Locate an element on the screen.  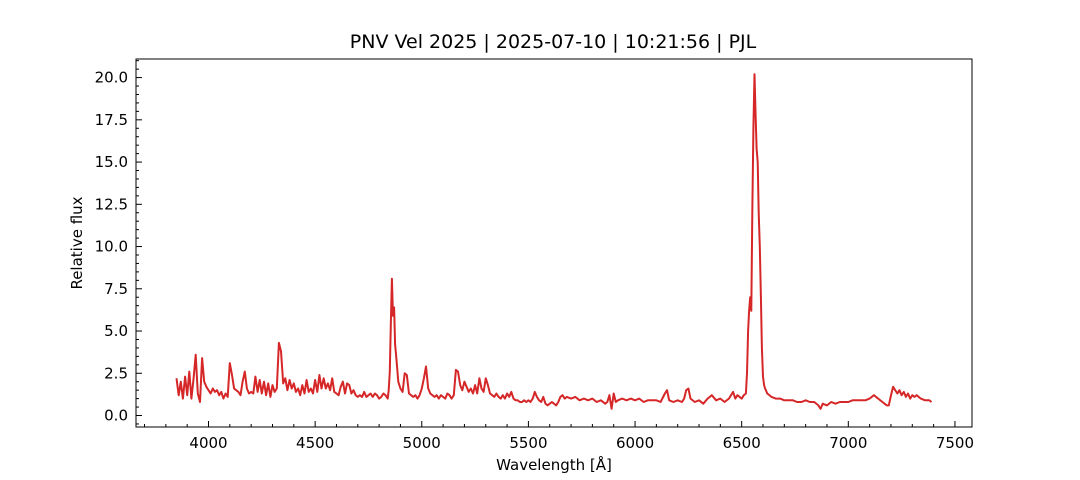
y-tick-label: 2.5 is located at coordinates (116, 373).